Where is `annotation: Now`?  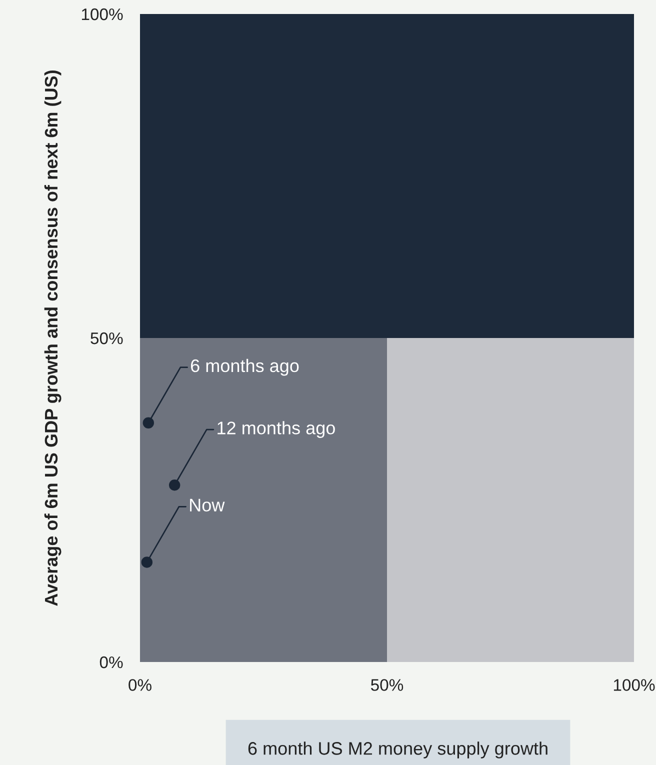 annotation: Now is located at coordinates (207, 505).